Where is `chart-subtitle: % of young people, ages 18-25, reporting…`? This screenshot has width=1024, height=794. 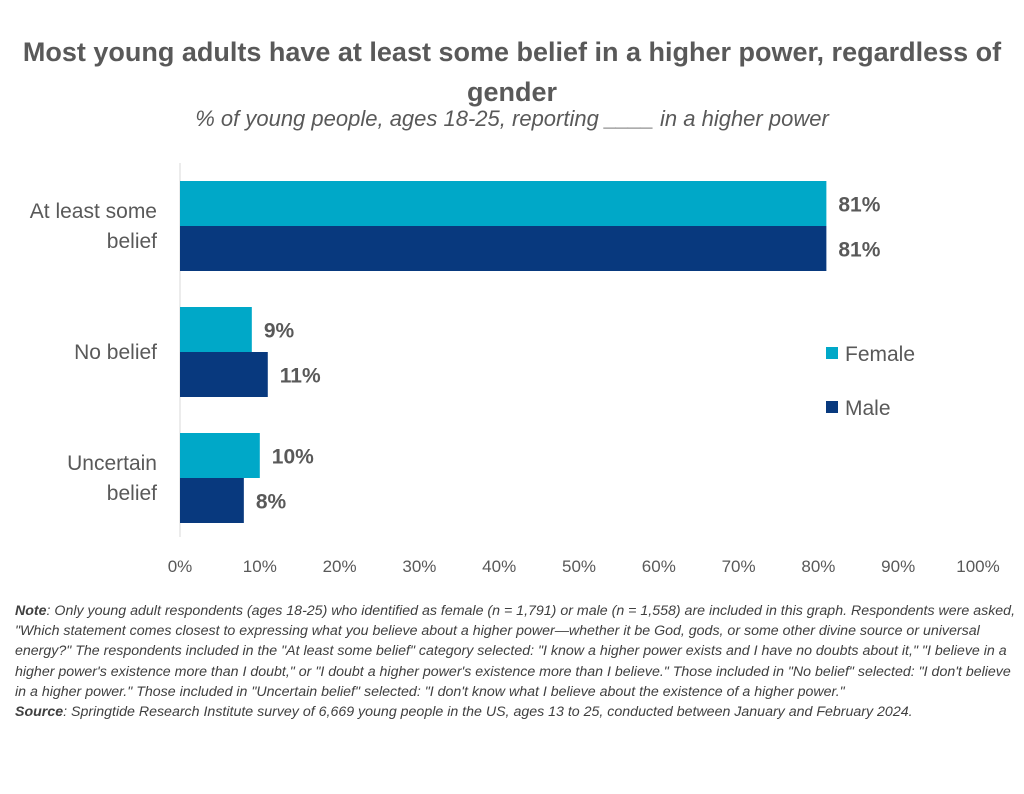 chart-subtitle: % of young people, ages 18-25, reporting… is located at coordinates (512, 118).